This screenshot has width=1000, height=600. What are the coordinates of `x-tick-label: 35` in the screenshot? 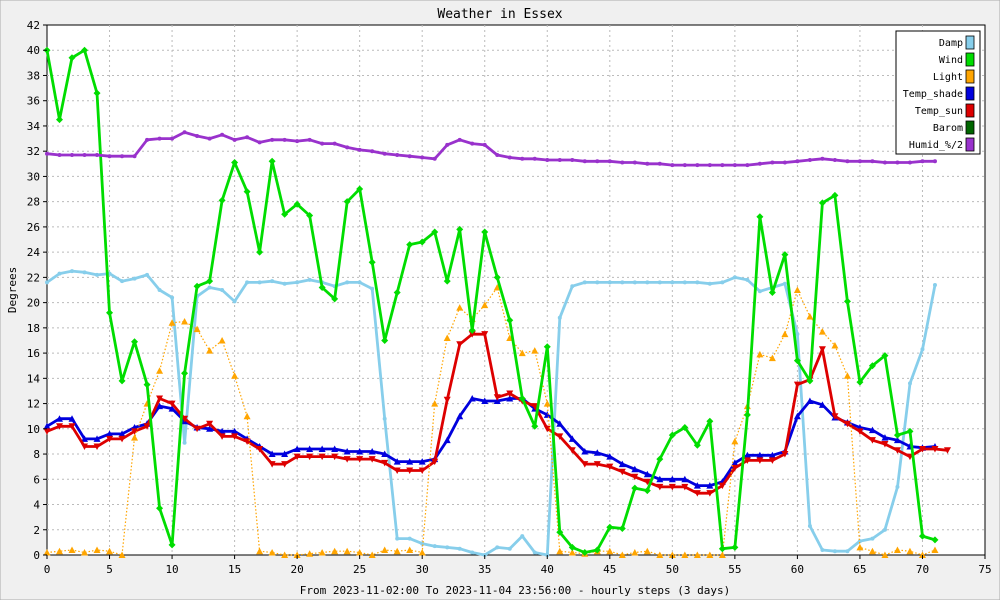 It's located at (484, 569).